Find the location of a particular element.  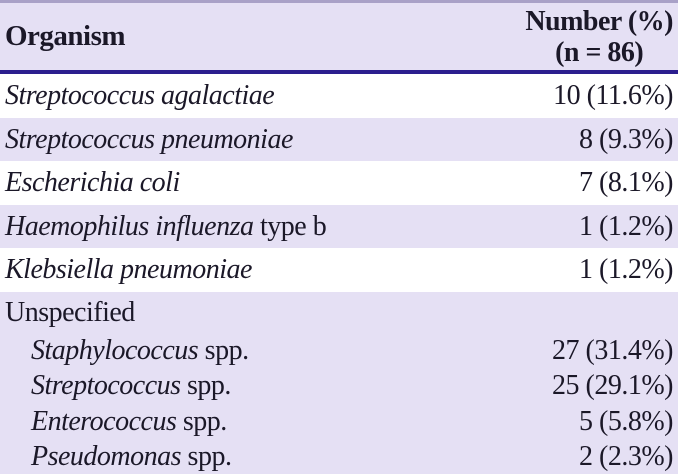

table-subrow: Pseudomonas spp. 2 (2.3%) is located at coordinates (339, 457).